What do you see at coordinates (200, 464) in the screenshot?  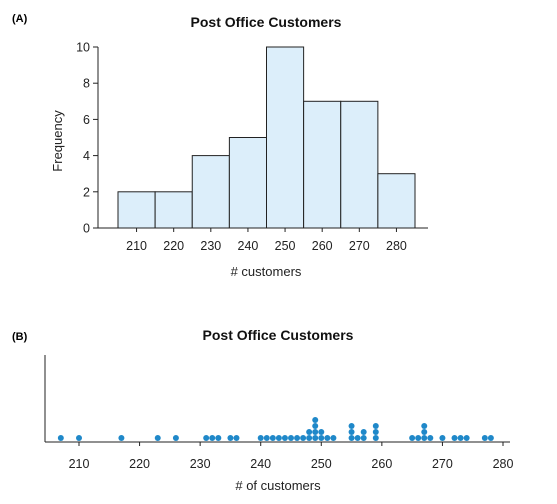 I see `dotplot-x-tick-label: 230` at bounding box center [200, 464].